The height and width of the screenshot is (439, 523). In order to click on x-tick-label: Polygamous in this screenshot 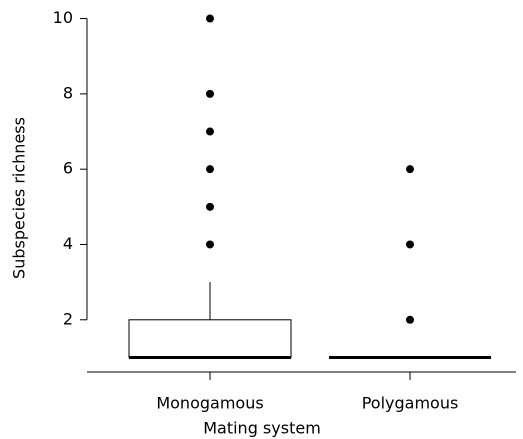, I will do `click(410, 403)`.